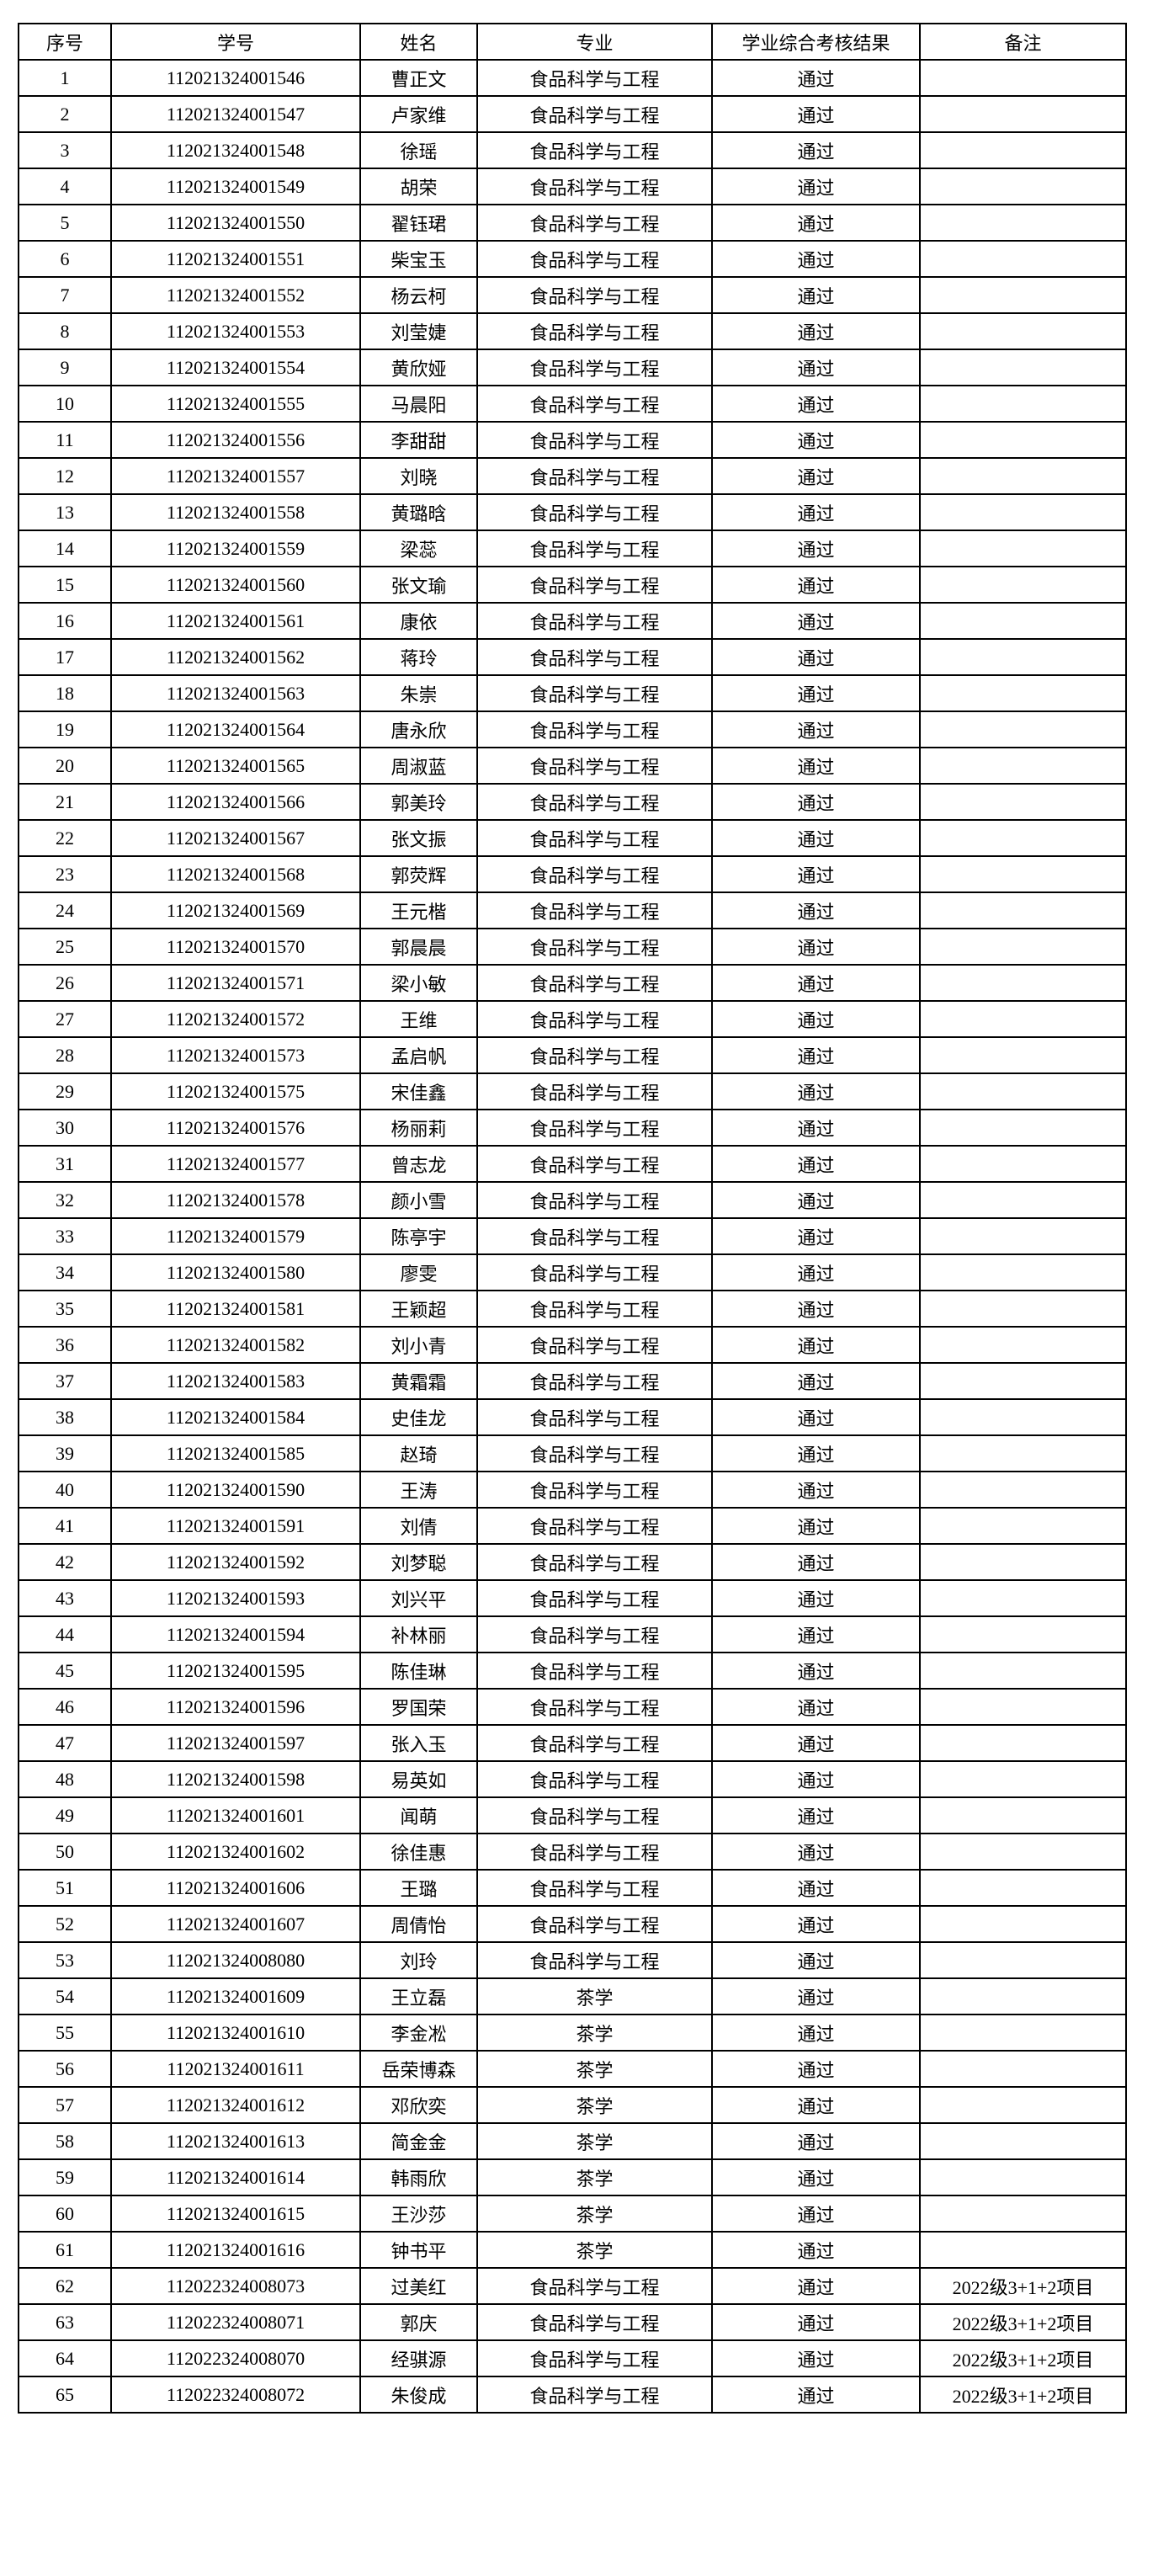 This screenshot has height=2576, width=1153. What do you see at coordinates (572, 1671) in the screenshot?
I see `table-row: 45 112021324001595 陈佳琳 食品科学与工程 通过` at bounding box center [572, 1671].